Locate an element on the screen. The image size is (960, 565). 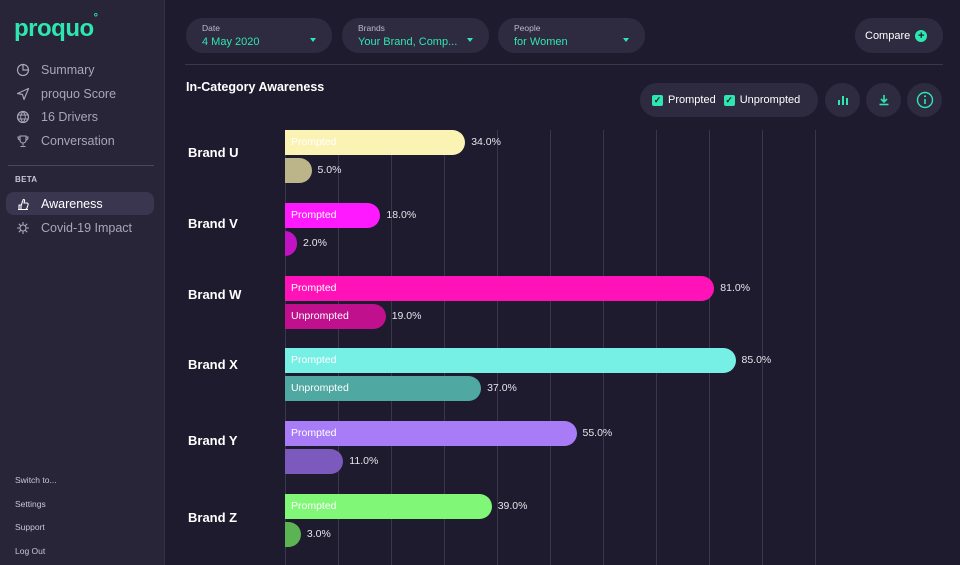
sidebar-item-proquo-score: proquo Score is located at coordinates (80, 93).